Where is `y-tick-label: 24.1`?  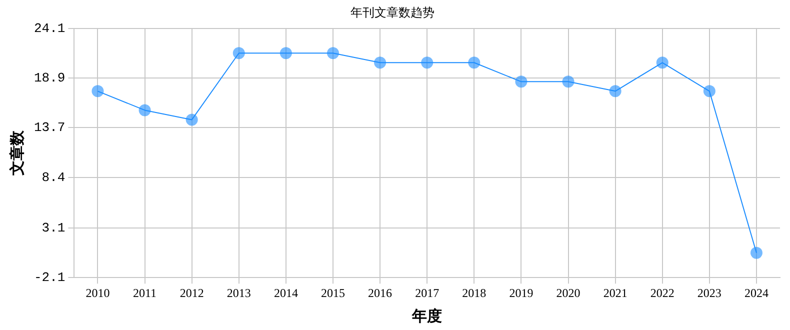 y-tick-label: 24.1 is located at coordinates (50, 28).